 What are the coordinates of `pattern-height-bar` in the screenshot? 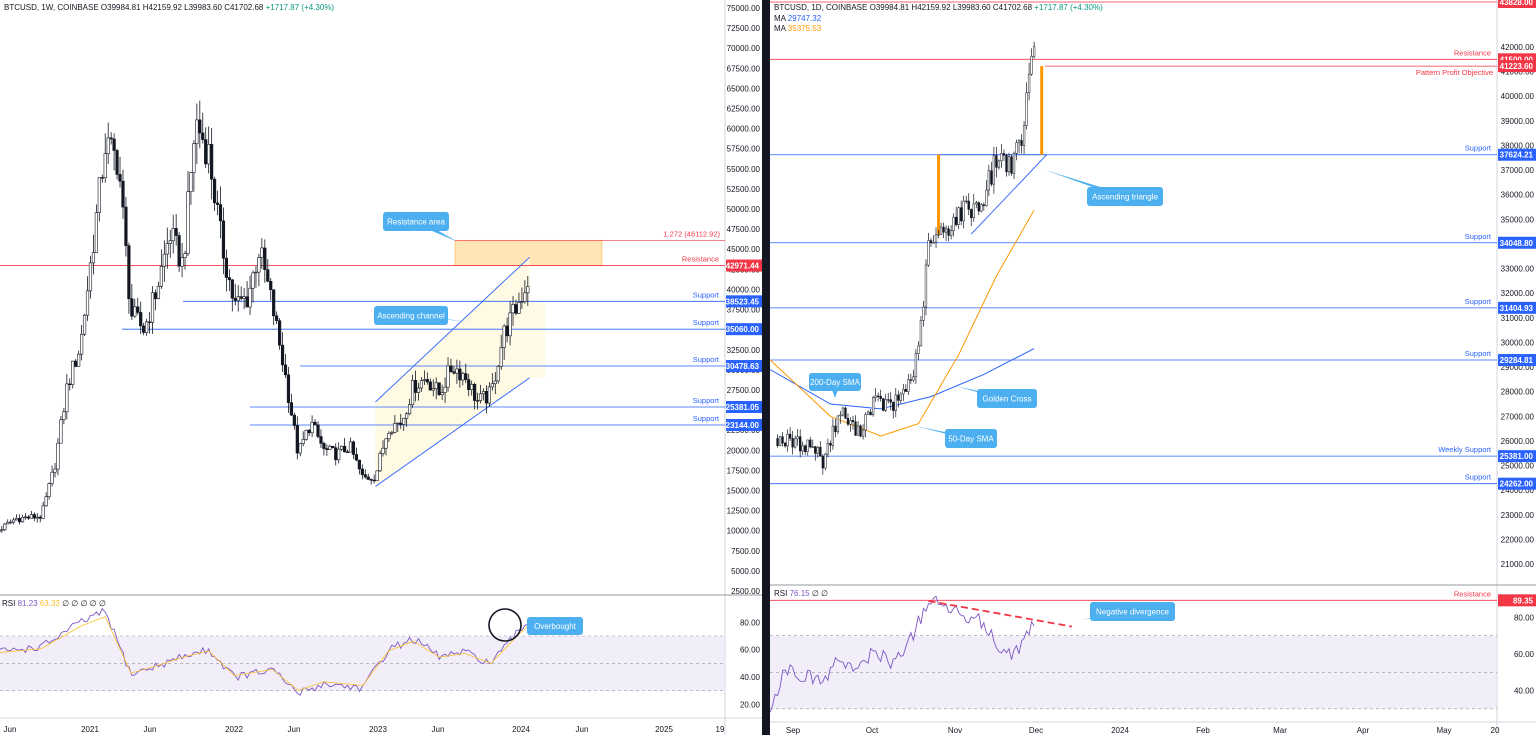 It's located at (939, 194).